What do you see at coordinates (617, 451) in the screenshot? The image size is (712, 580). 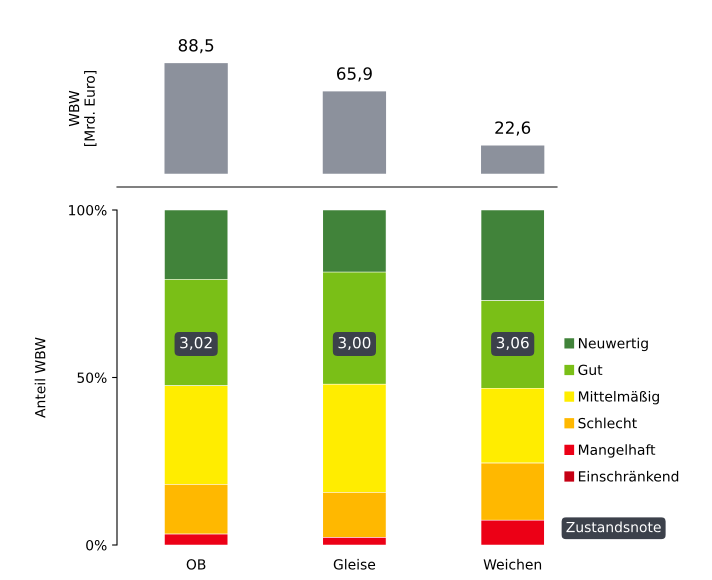 I see `legend-label: Mangelhaft` at bounding box center [617, 451].